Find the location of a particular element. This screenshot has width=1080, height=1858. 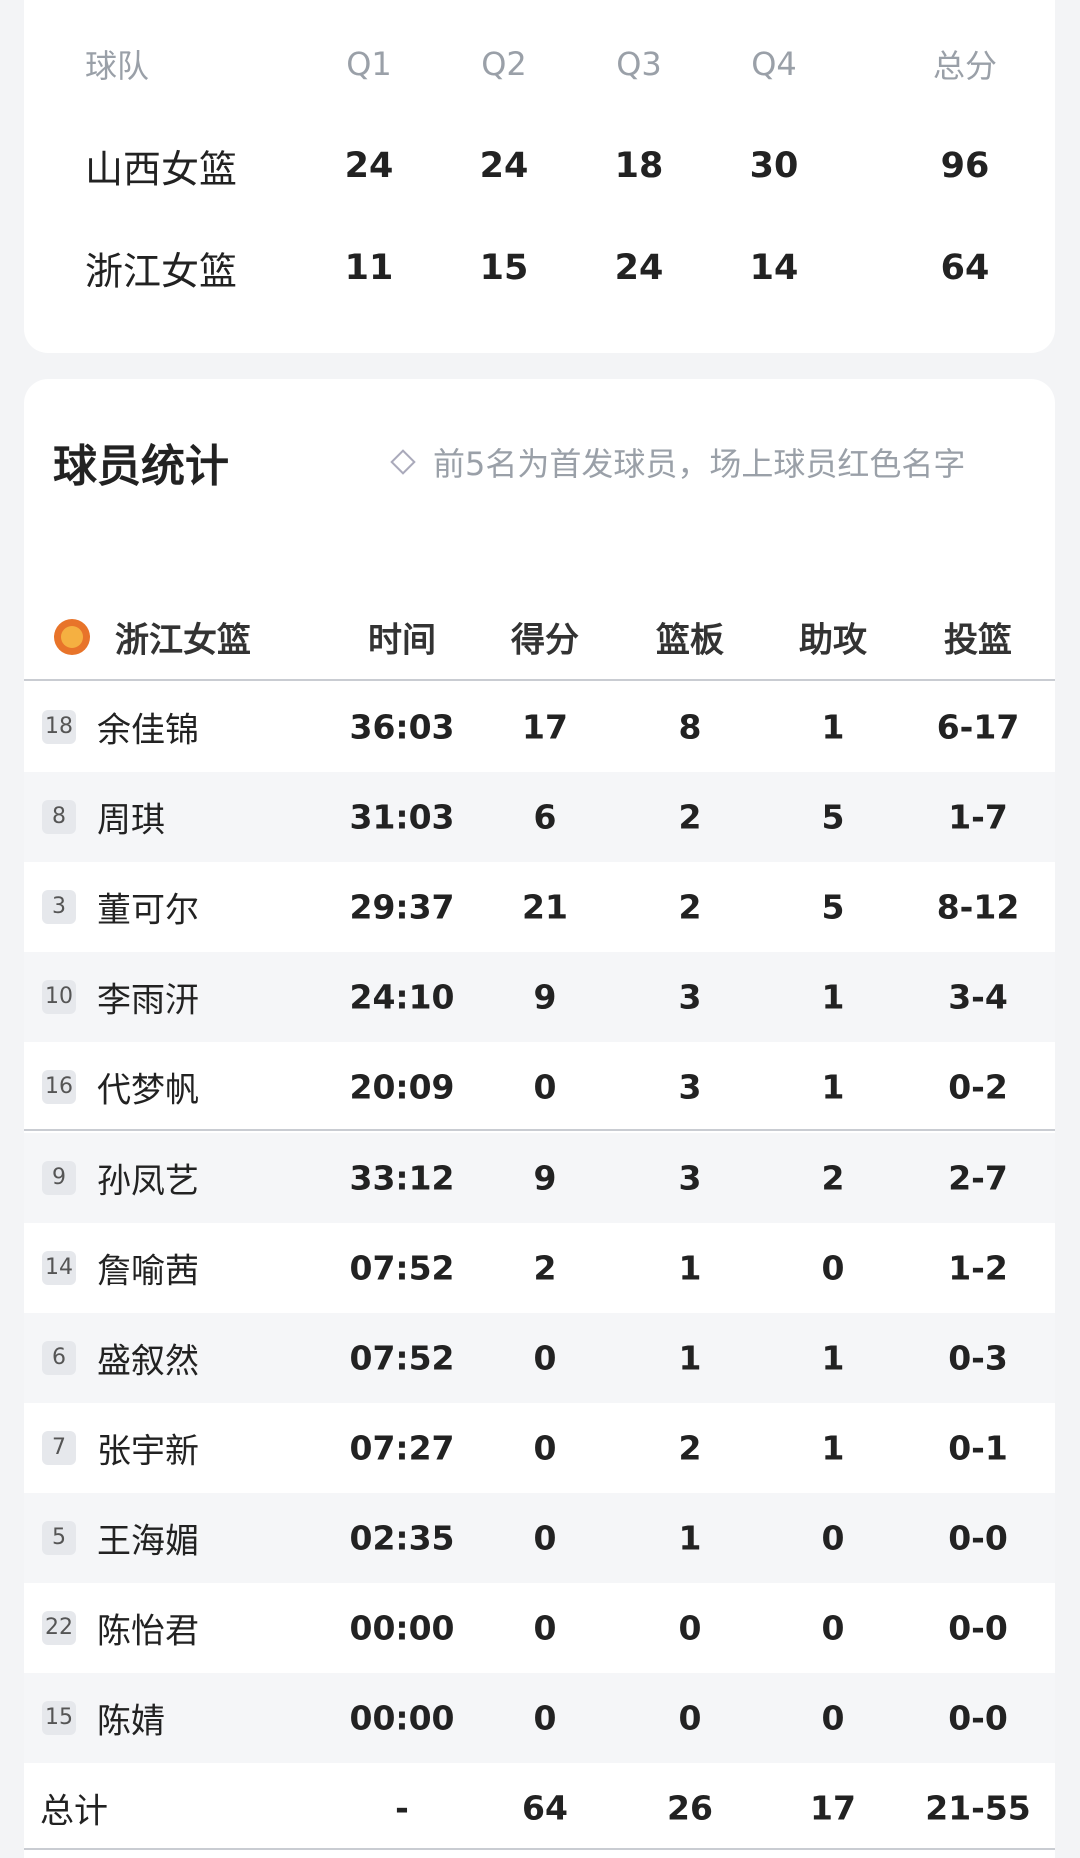

score-header: Q1 is located at coordinates (369, 64).